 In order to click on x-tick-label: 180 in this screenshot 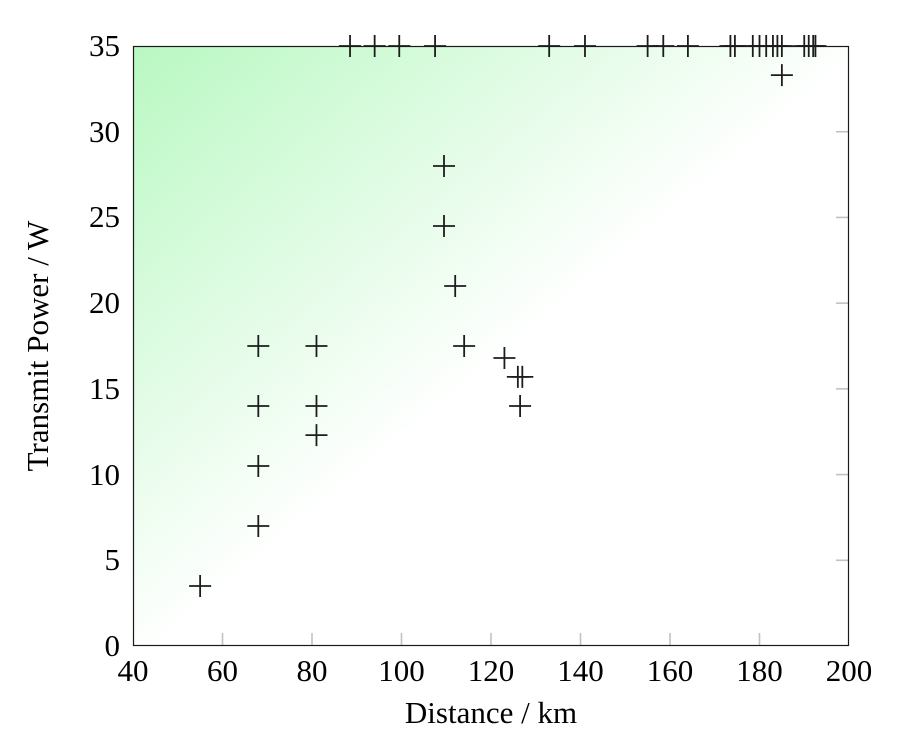, I will do `click(759, 670)`.